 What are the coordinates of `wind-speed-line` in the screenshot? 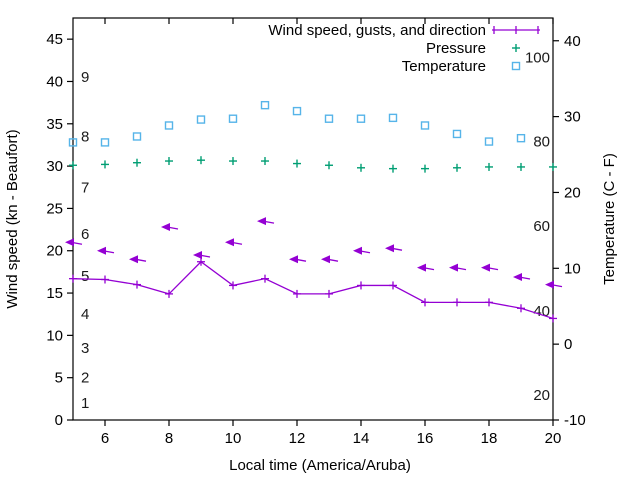 It's located at (313, 290).